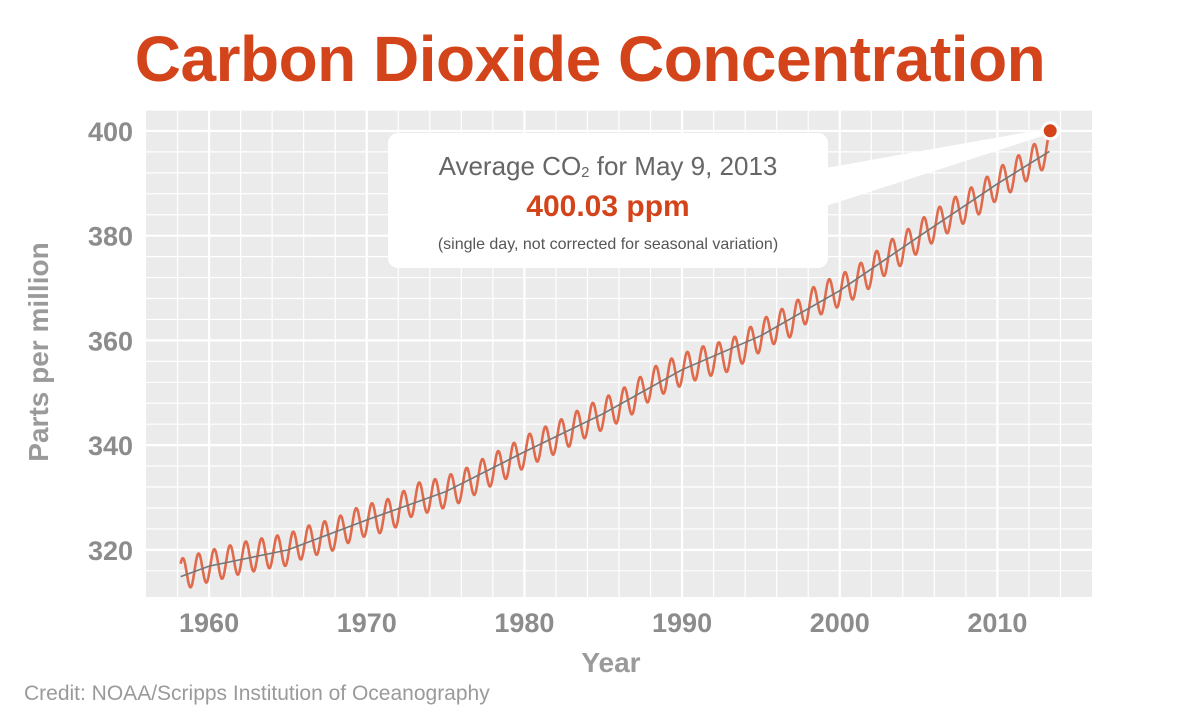 This screenshot has width=1200, height=720. I want to click on y-tick-label: 320, so click(110, 551).